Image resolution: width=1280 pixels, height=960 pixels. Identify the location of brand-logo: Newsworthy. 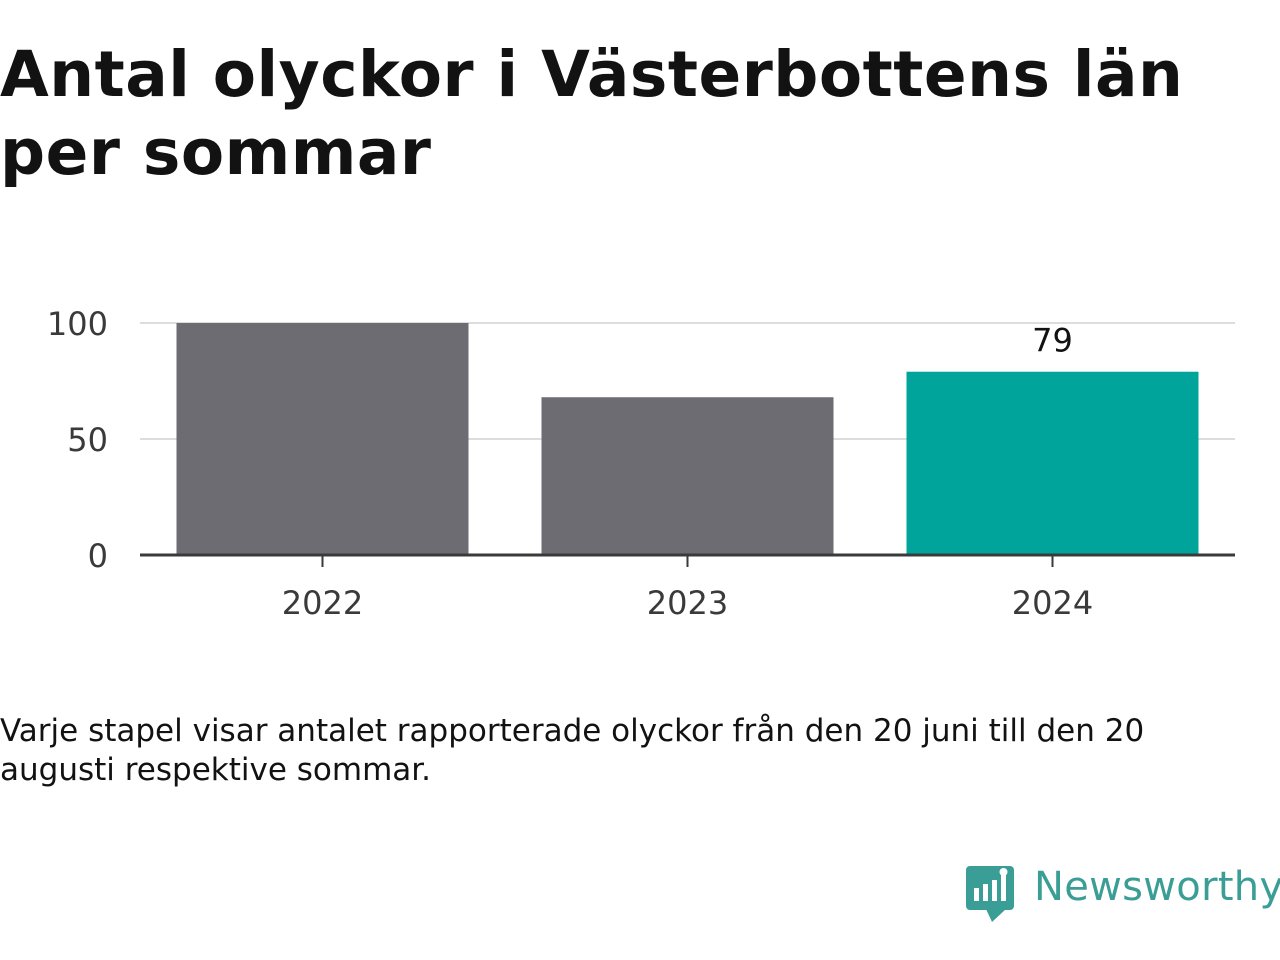
(1122, 894).